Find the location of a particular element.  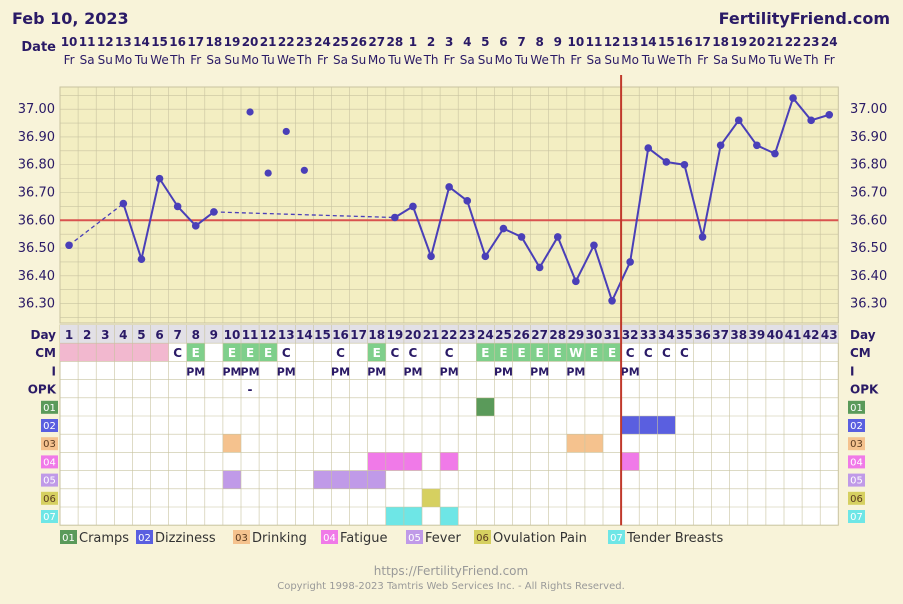

day-row-label-right: Day is located at coordinates (863, 335).